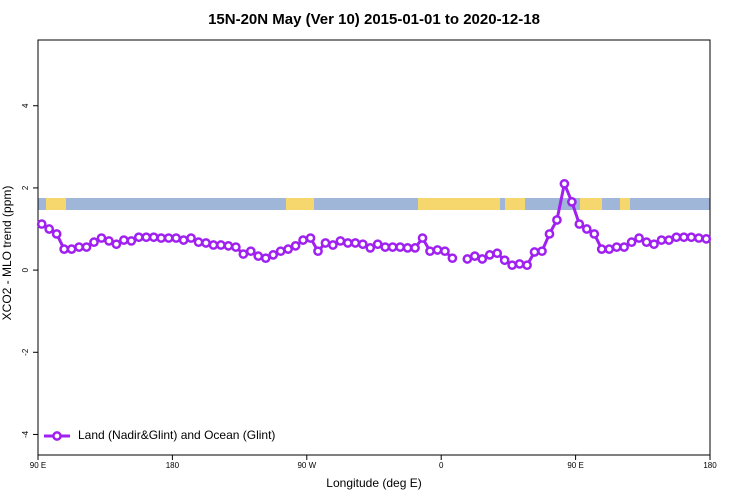 The height and width of the screenshot is (500, 750). Describe the element at coordinates (373, 483) in the screenshot. I see `x-axis-label: Longitude (deg E)` at that location.